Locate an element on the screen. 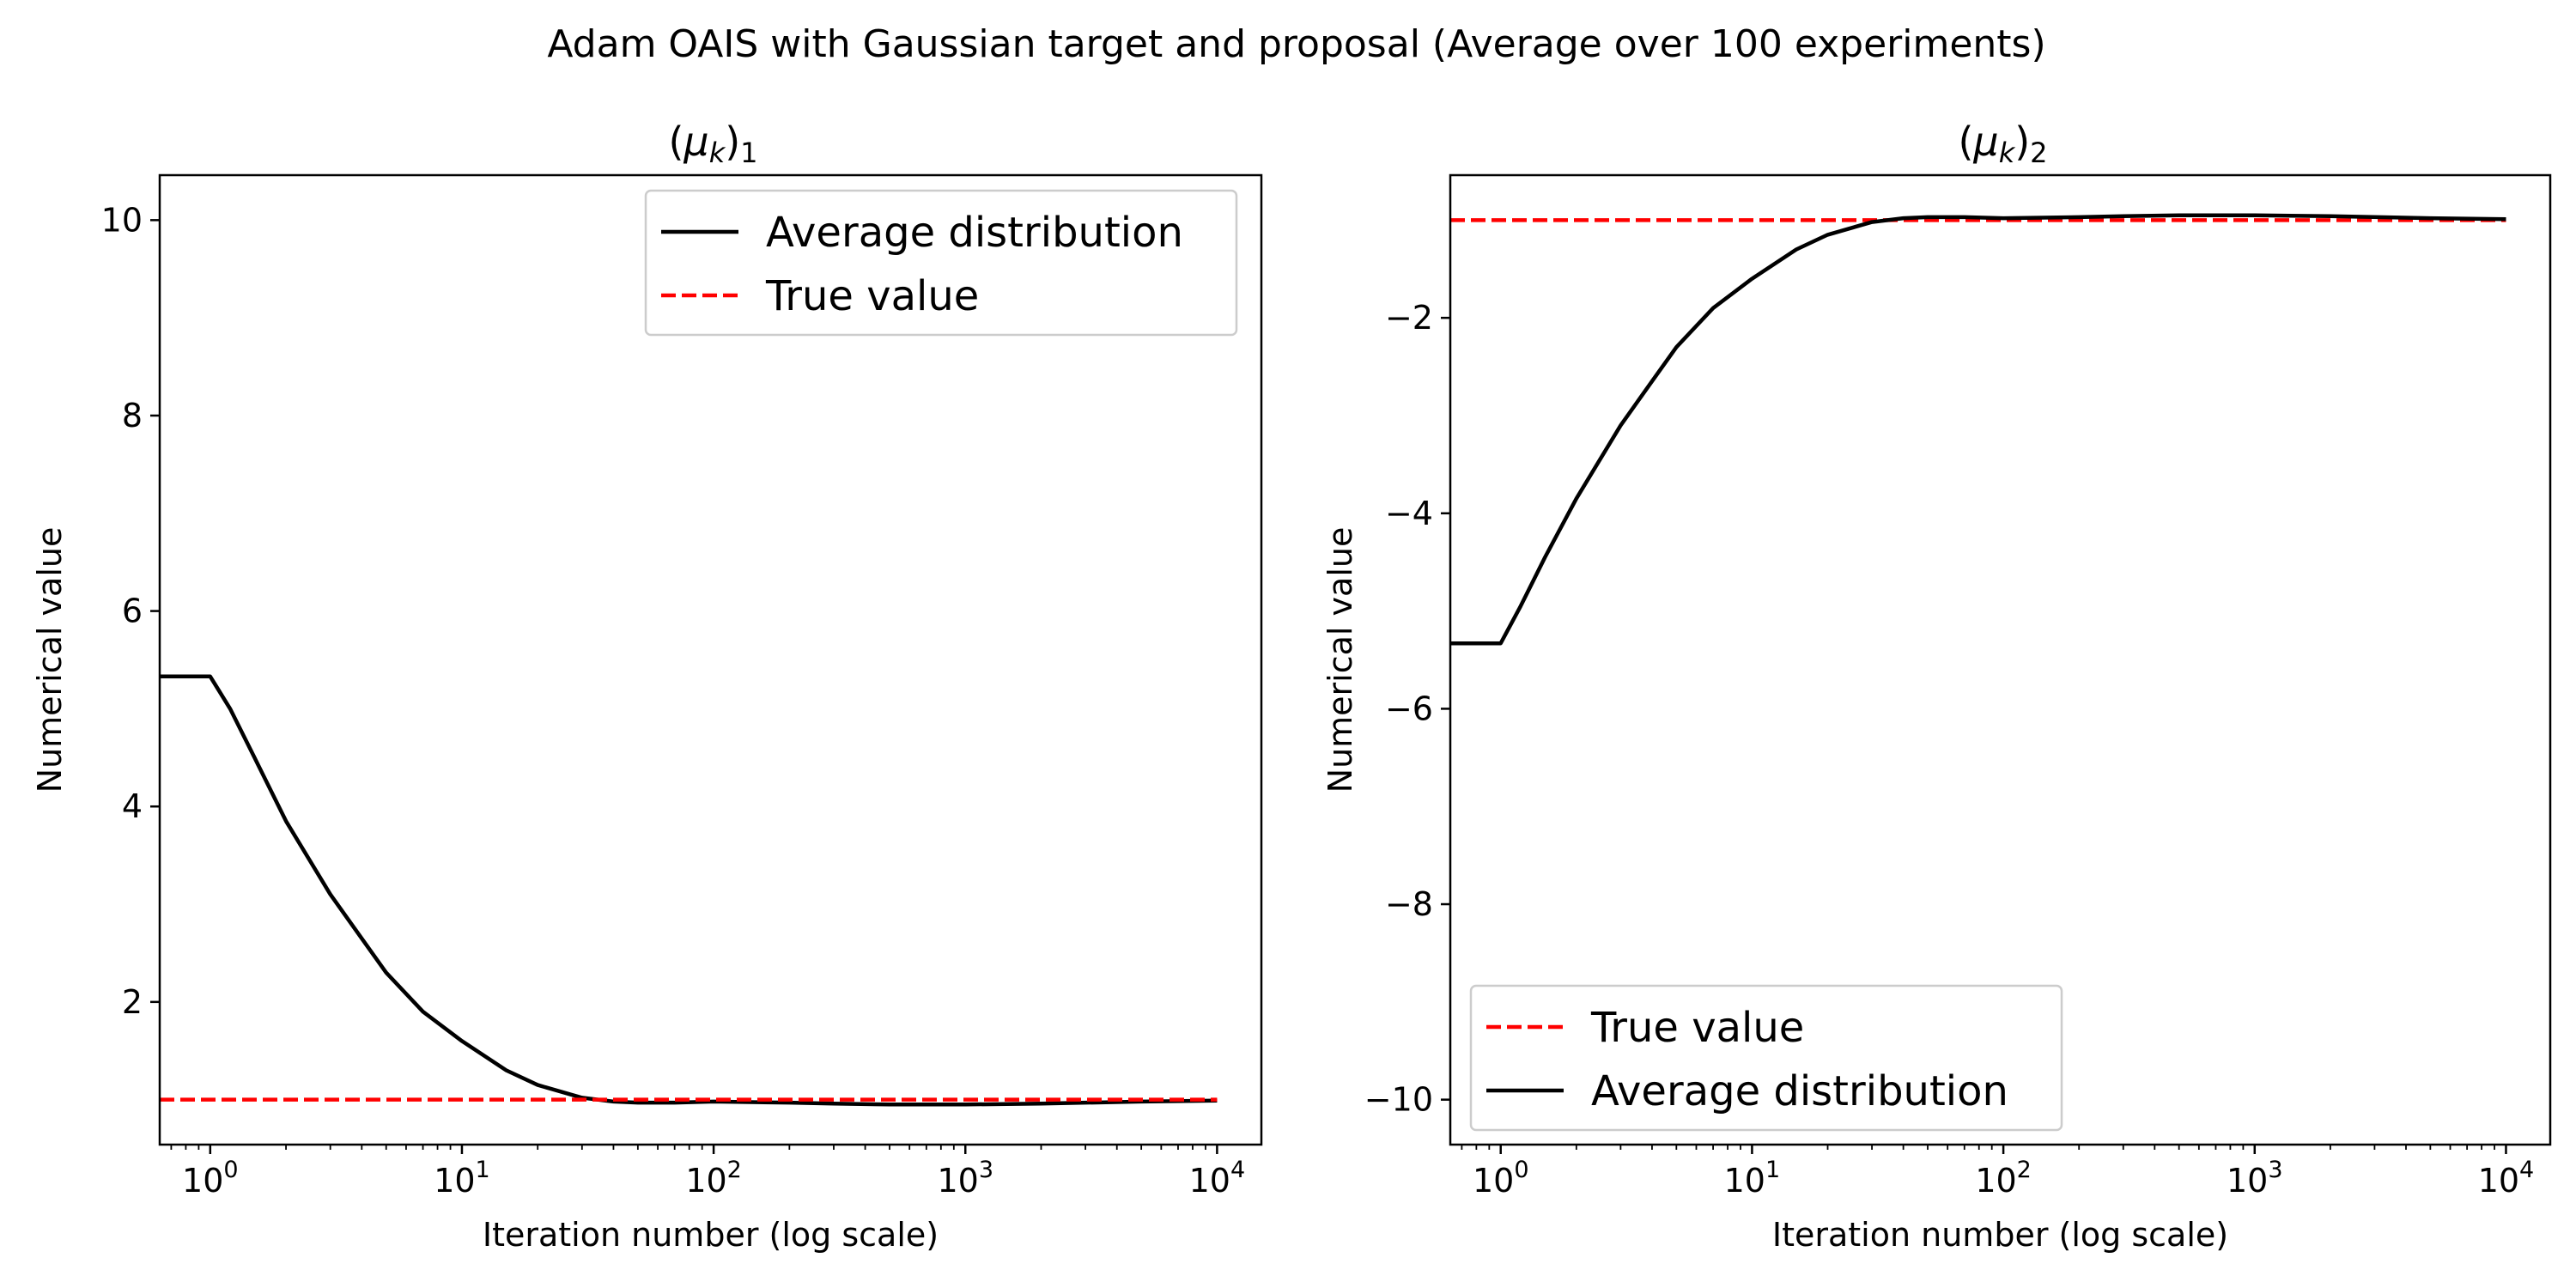 The width and height of the screenshot is (2576, 1288). y-tick-label: 8 is located at coordinates (132, 415).